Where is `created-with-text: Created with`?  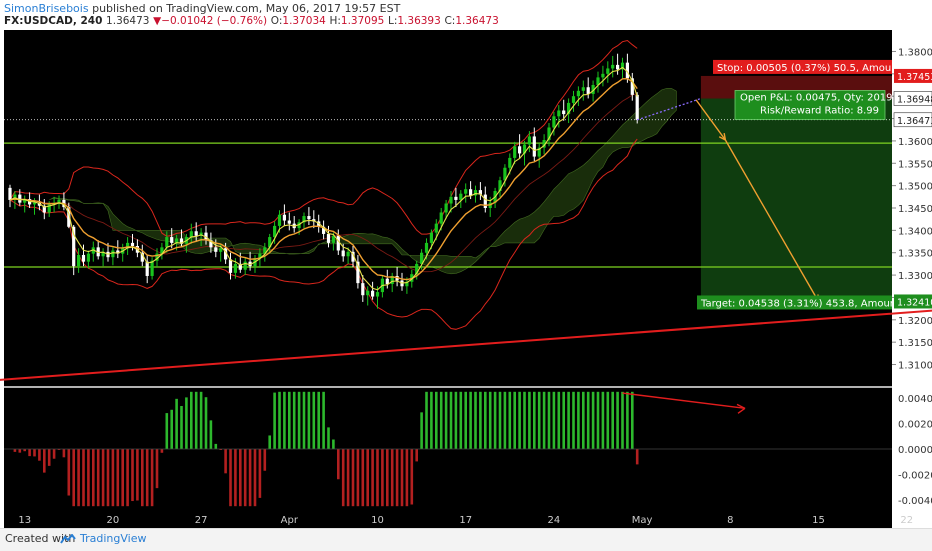 created-with-text: Created with is located at coordinates (40, 538).